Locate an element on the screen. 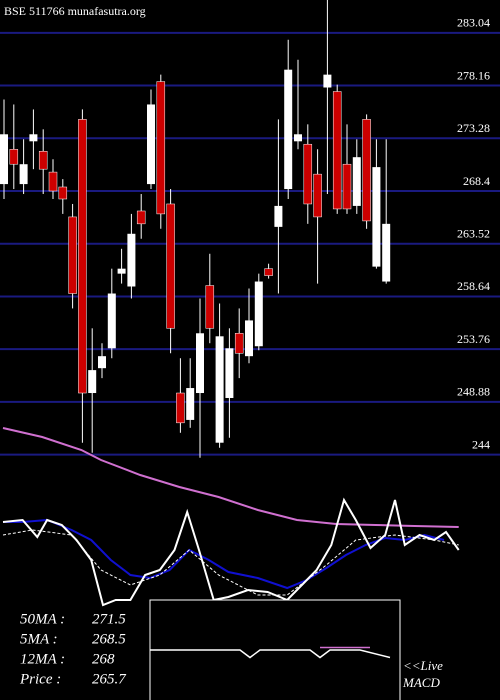 This screenshot has height=700, width=500. y-tick-label: 273.28 is located at coordinates (473, 128).